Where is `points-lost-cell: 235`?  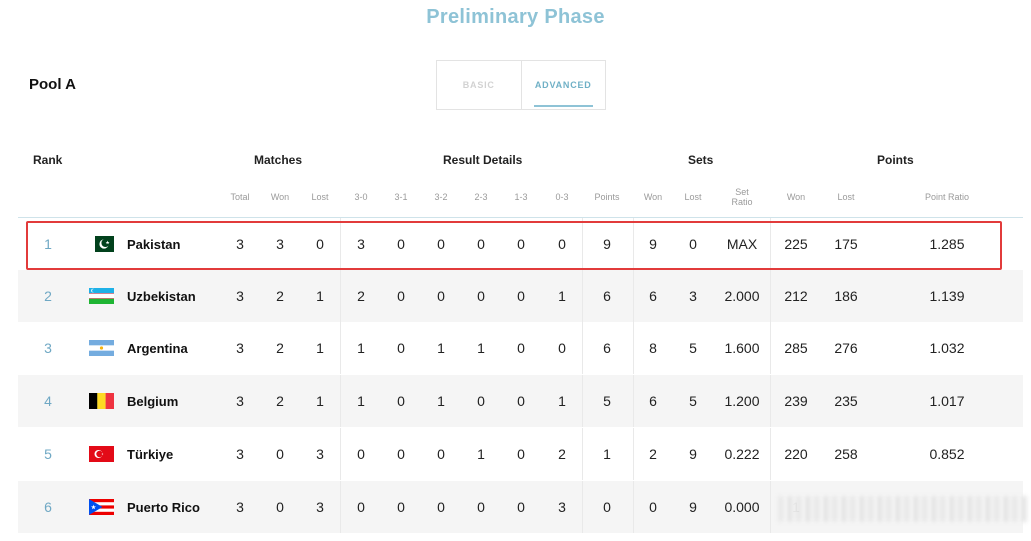 points-lost-cell: 235 is located at coordinates (846, 401).